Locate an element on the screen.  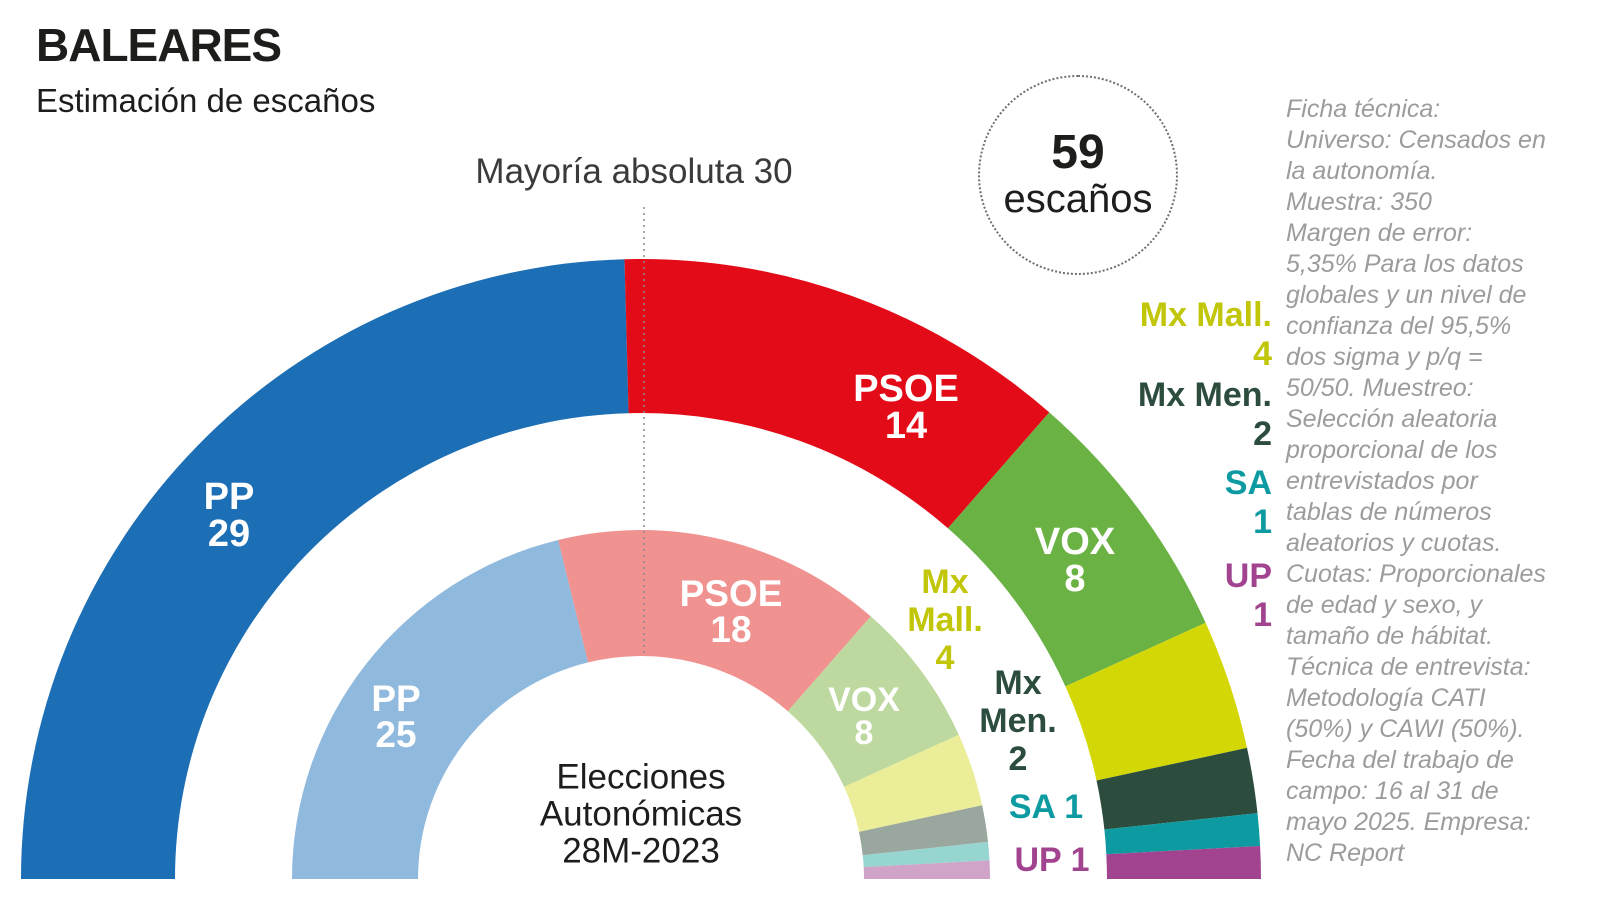
segment-estimation-psoe is located at coordinates (837, 393).